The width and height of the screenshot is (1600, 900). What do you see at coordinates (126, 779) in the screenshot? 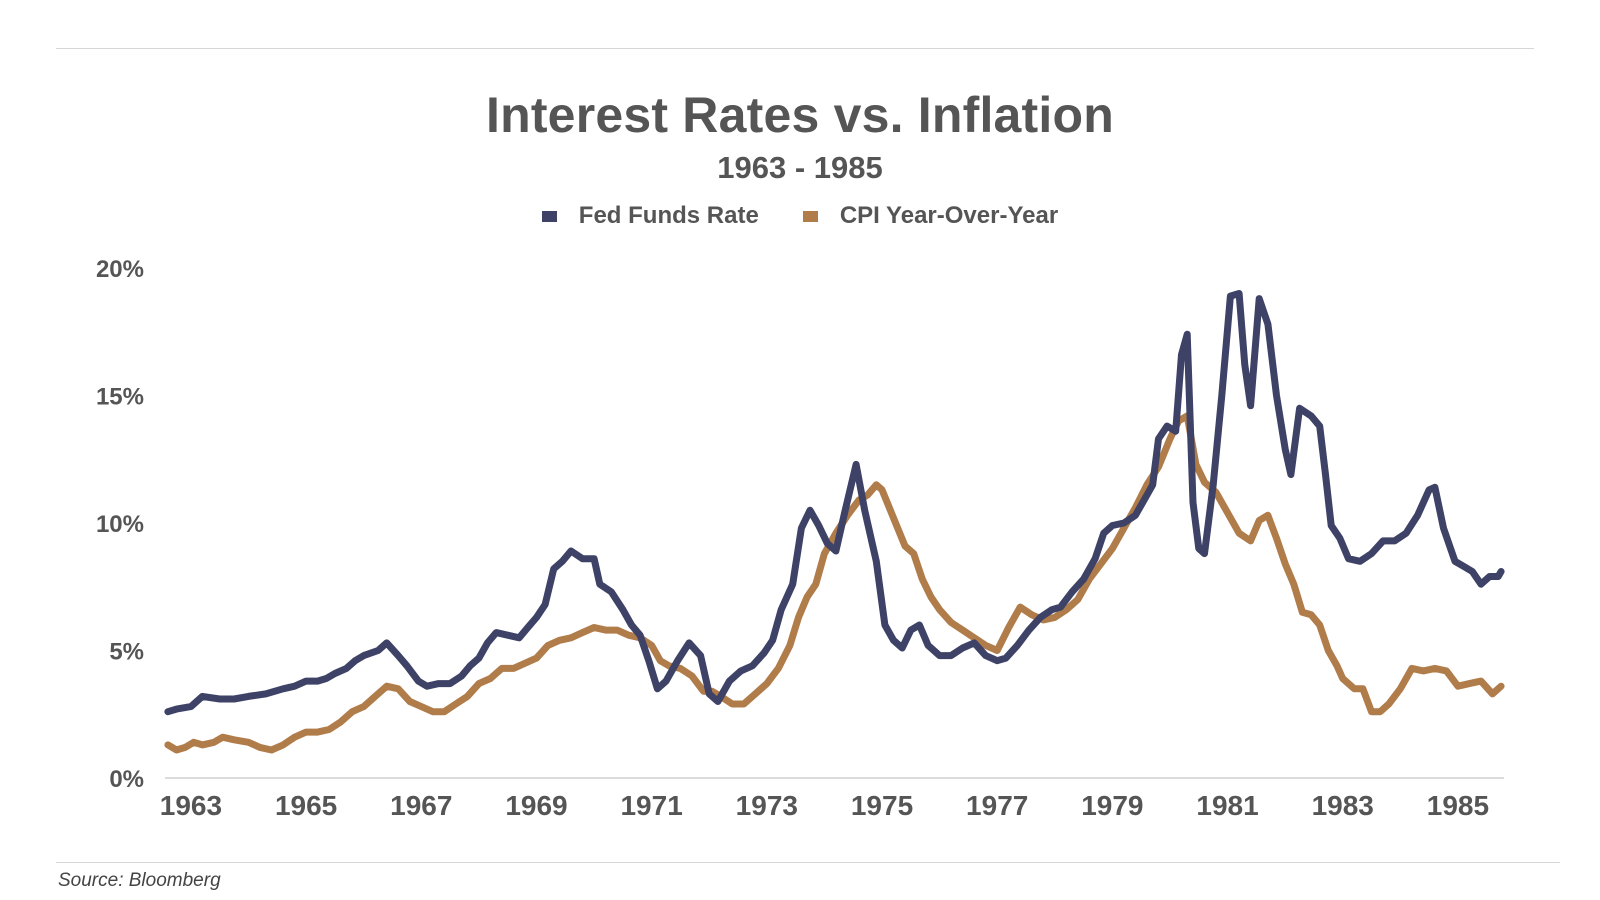
I see `y-tick-label: 0%` at bounding box center [126, 779].